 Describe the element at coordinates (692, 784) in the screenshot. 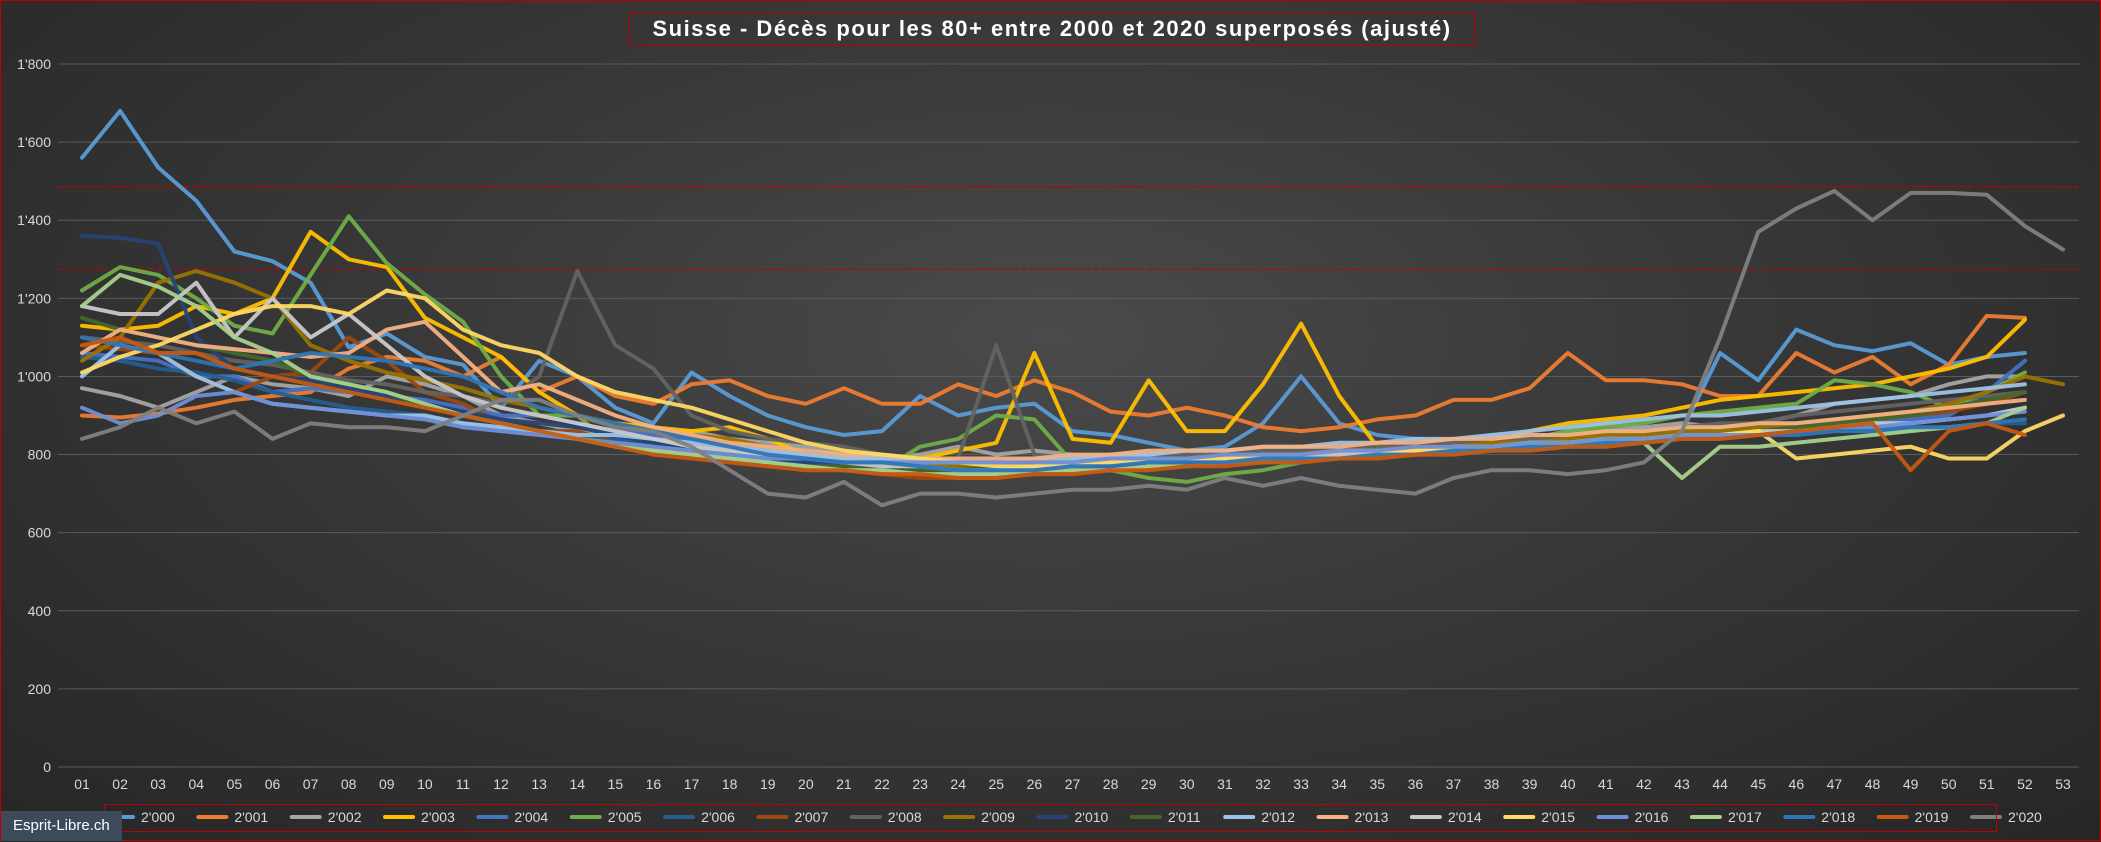

I see `x-tick-label: 17` at that location.